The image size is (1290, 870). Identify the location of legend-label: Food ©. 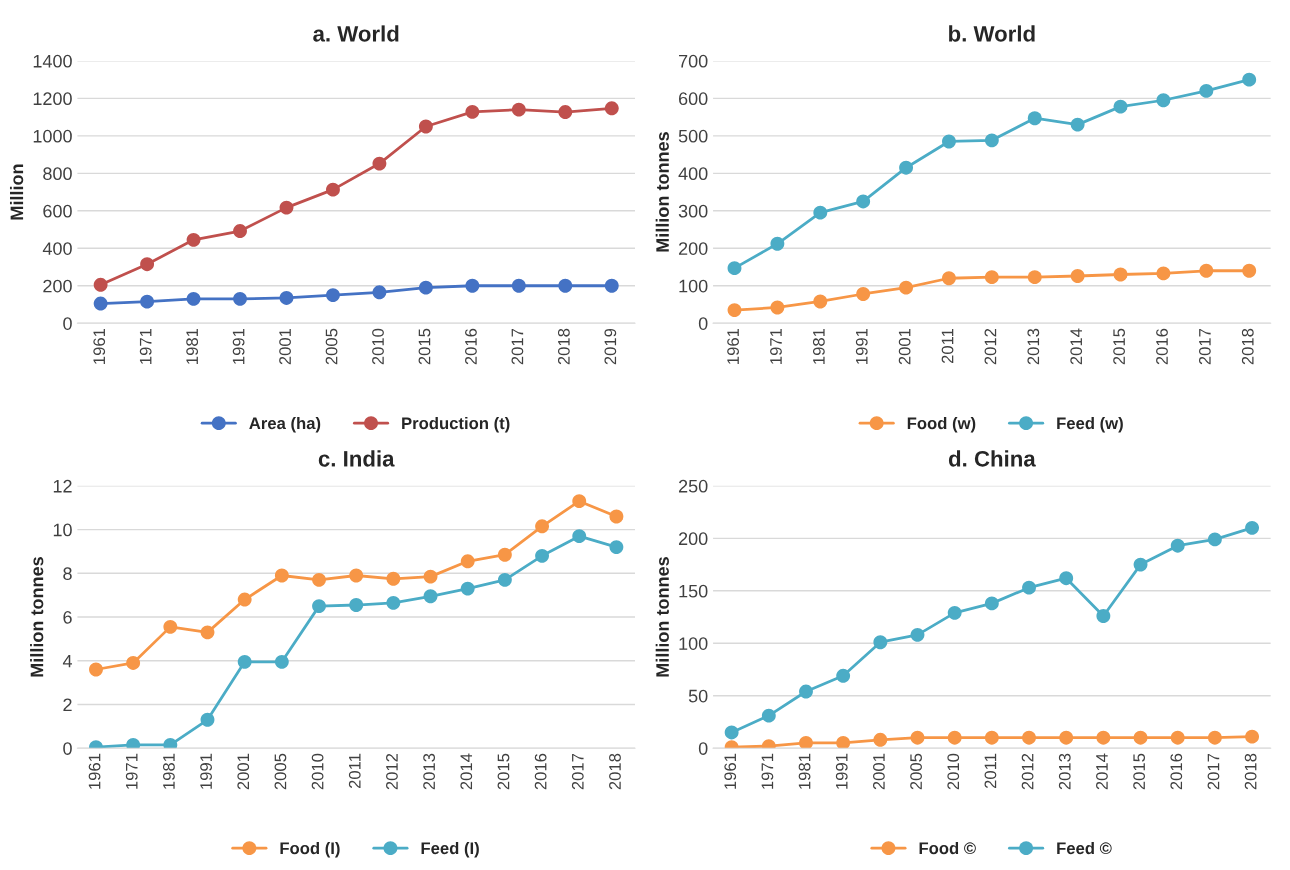
(947, 848).